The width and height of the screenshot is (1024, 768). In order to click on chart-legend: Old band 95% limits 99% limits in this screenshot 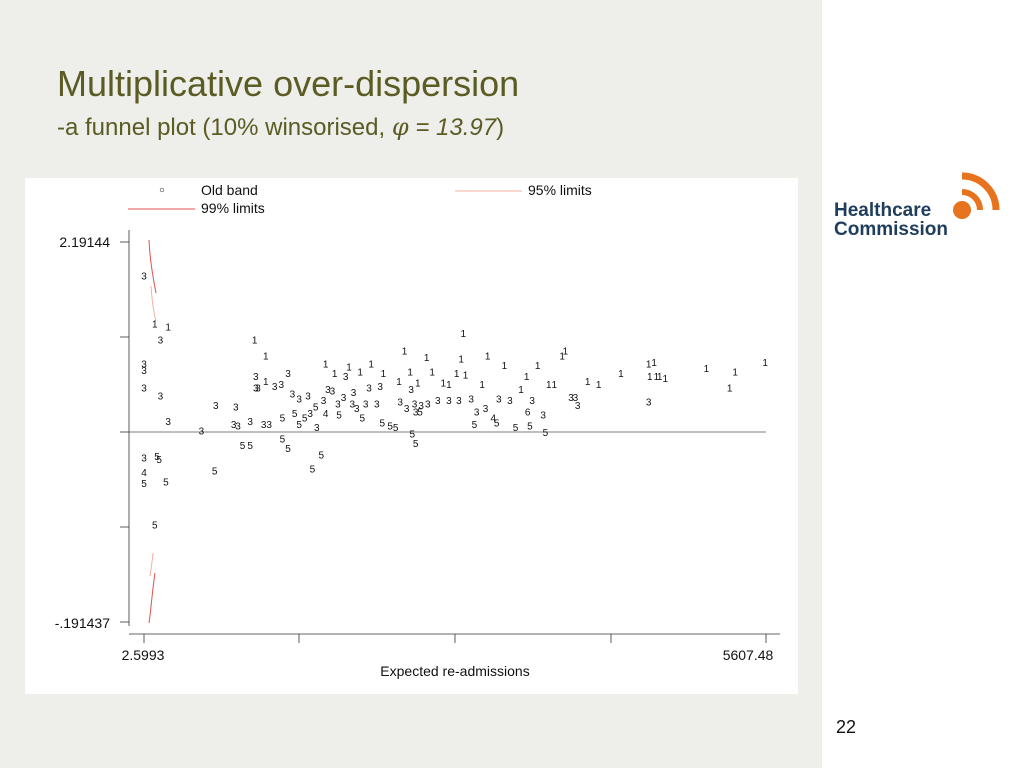, I will do `click(360, 199)`.